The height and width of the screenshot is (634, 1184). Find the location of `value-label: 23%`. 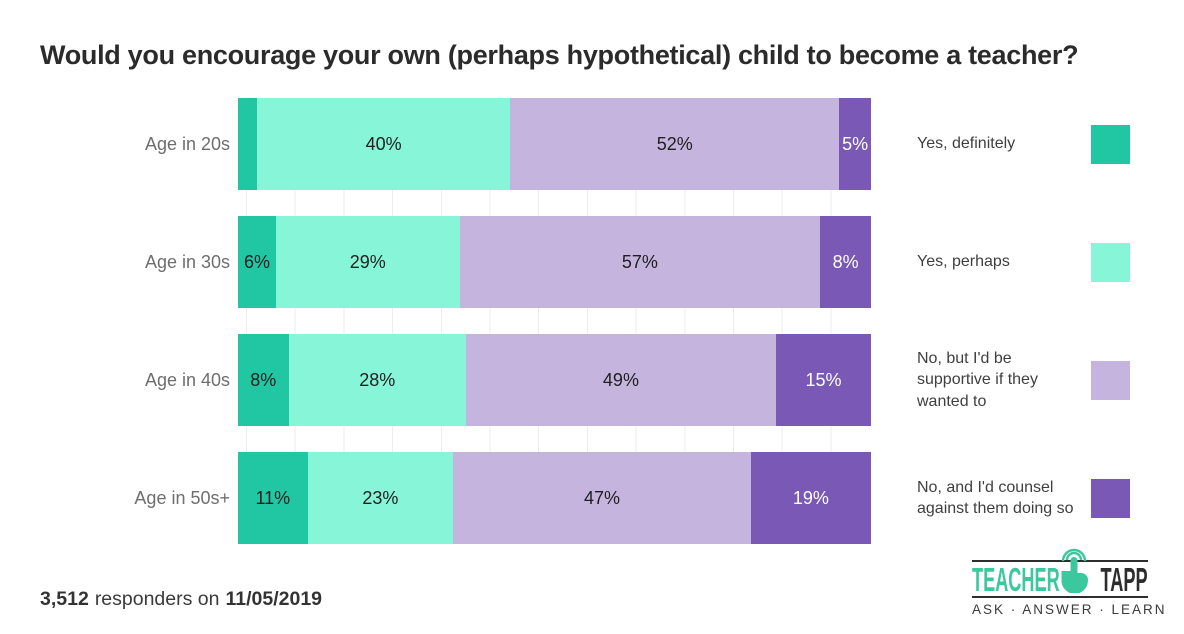

value-label: 23% is located at coordinates (380, 497).